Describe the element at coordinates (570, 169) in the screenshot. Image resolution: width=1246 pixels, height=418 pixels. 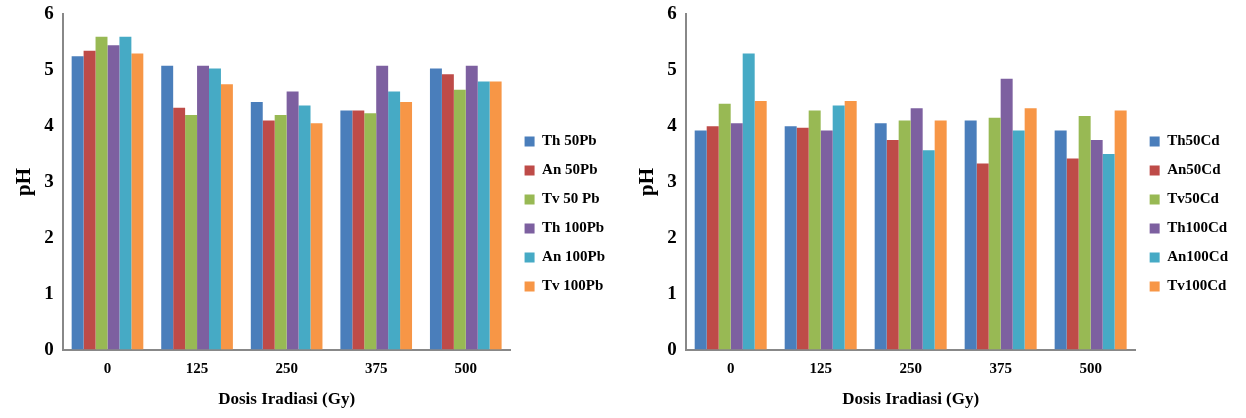
I see `legend-label: An 50Pb` at that location.